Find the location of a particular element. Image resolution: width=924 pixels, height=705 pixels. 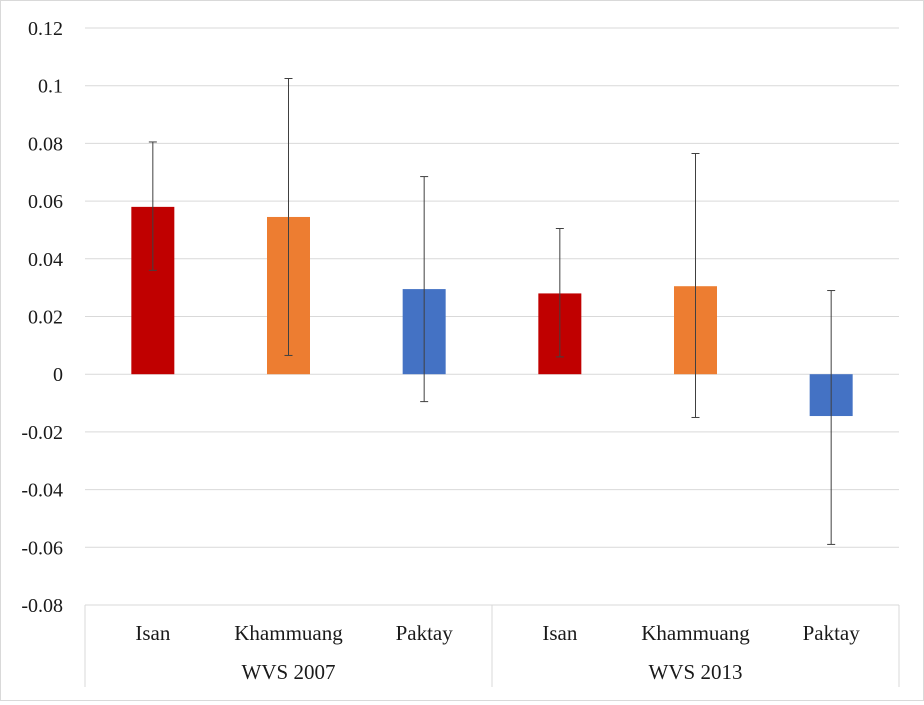

y-tick-label: -0.08 is located at coordinates (42, 606).